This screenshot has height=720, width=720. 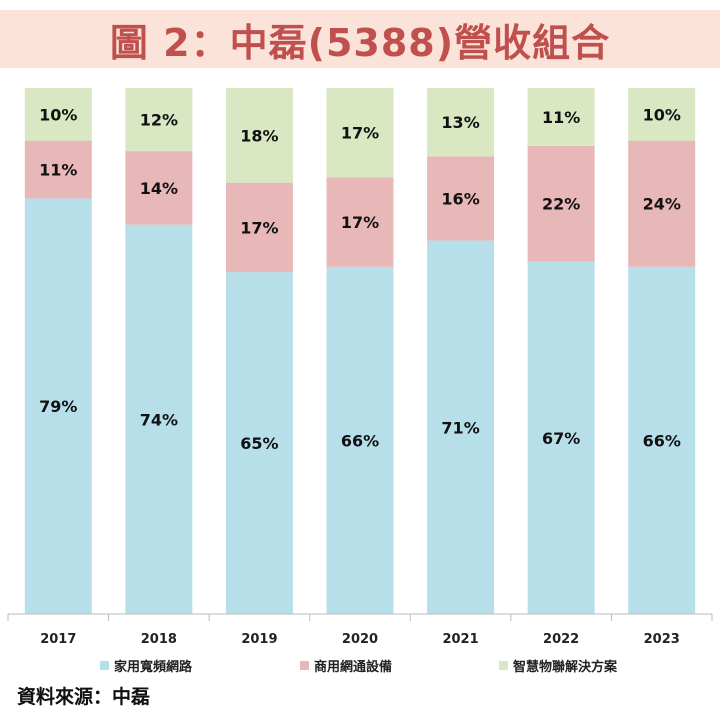 I want to click on data-label: 67%, so click(x=561, y=438).